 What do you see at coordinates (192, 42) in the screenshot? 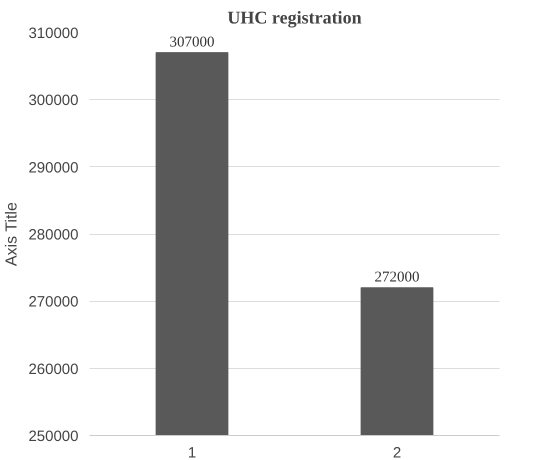
I see `data-label: 307000` at bounding box center [192, 42].